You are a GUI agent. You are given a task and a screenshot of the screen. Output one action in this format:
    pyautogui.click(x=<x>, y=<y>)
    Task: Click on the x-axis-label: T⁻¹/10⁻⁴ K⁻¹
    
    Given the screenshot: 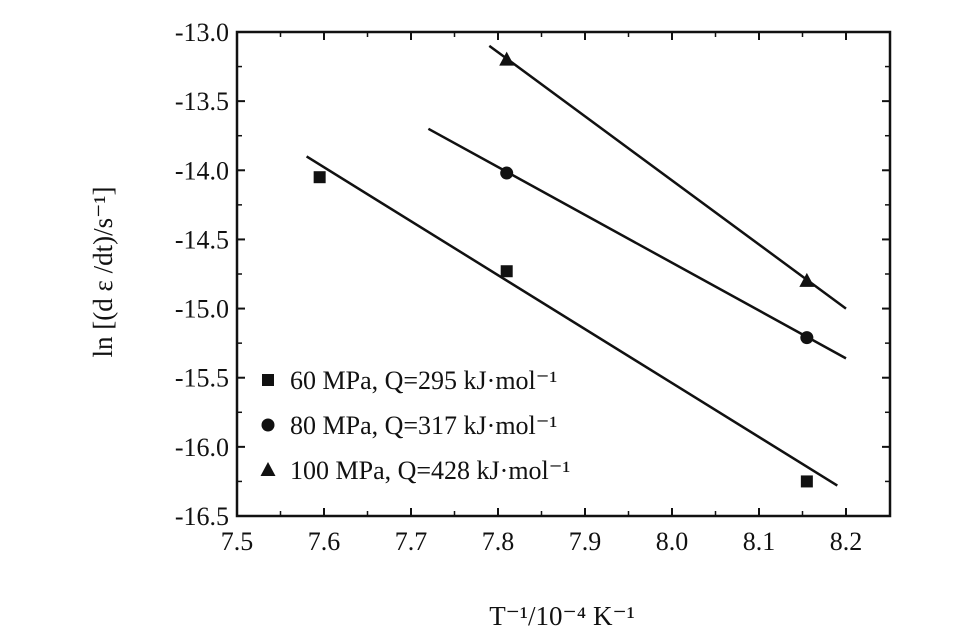 What is the action you would take?
    pyautogui.click(x=562, y=616)
    